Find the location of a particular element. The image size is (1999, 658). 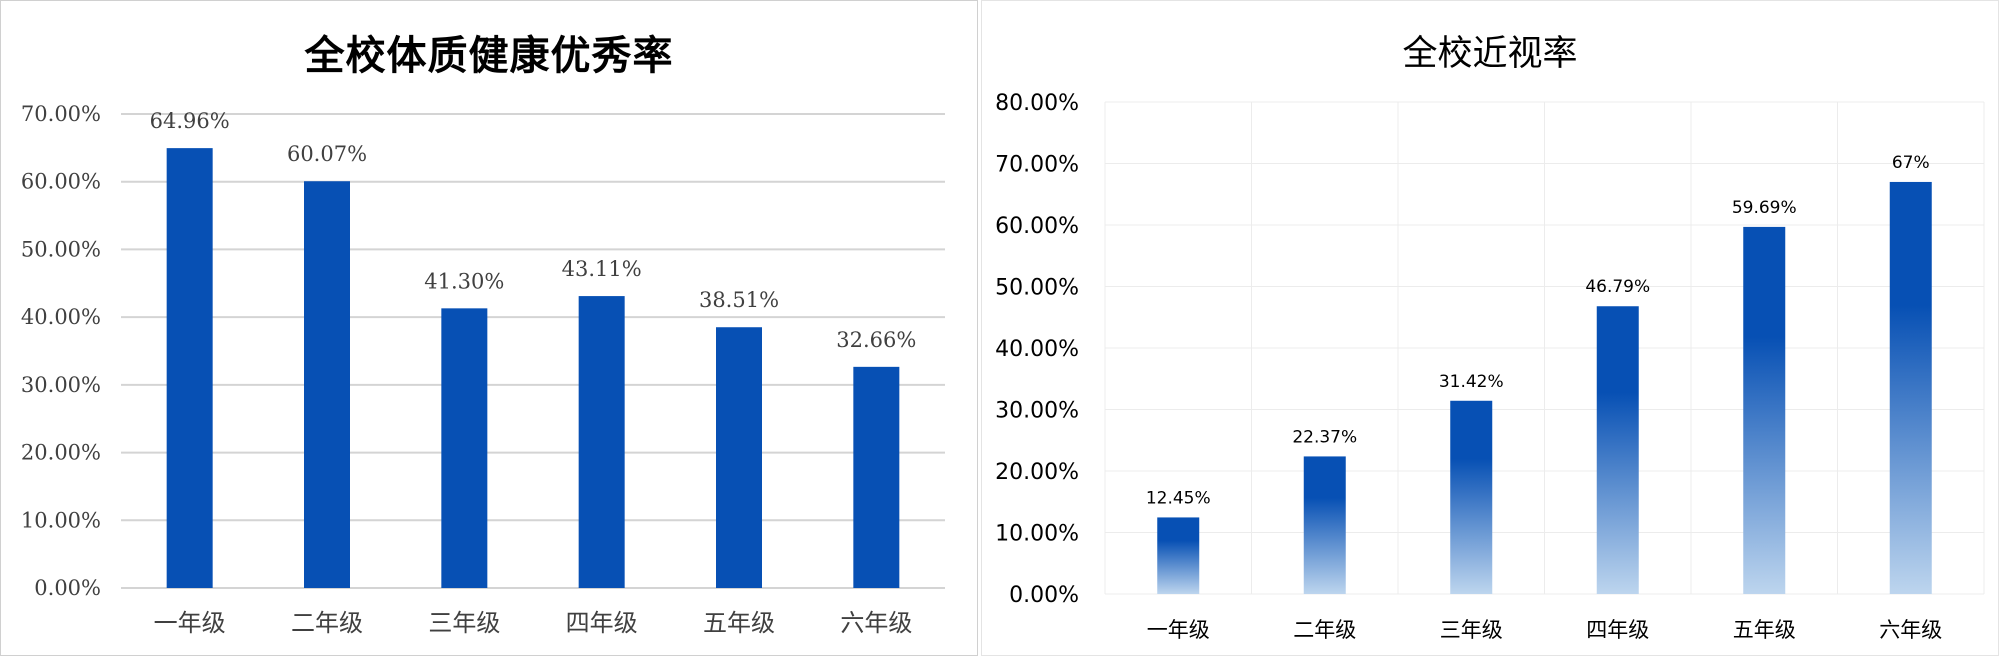

data-label: 12.45% is located at coordinates (1178, 498).